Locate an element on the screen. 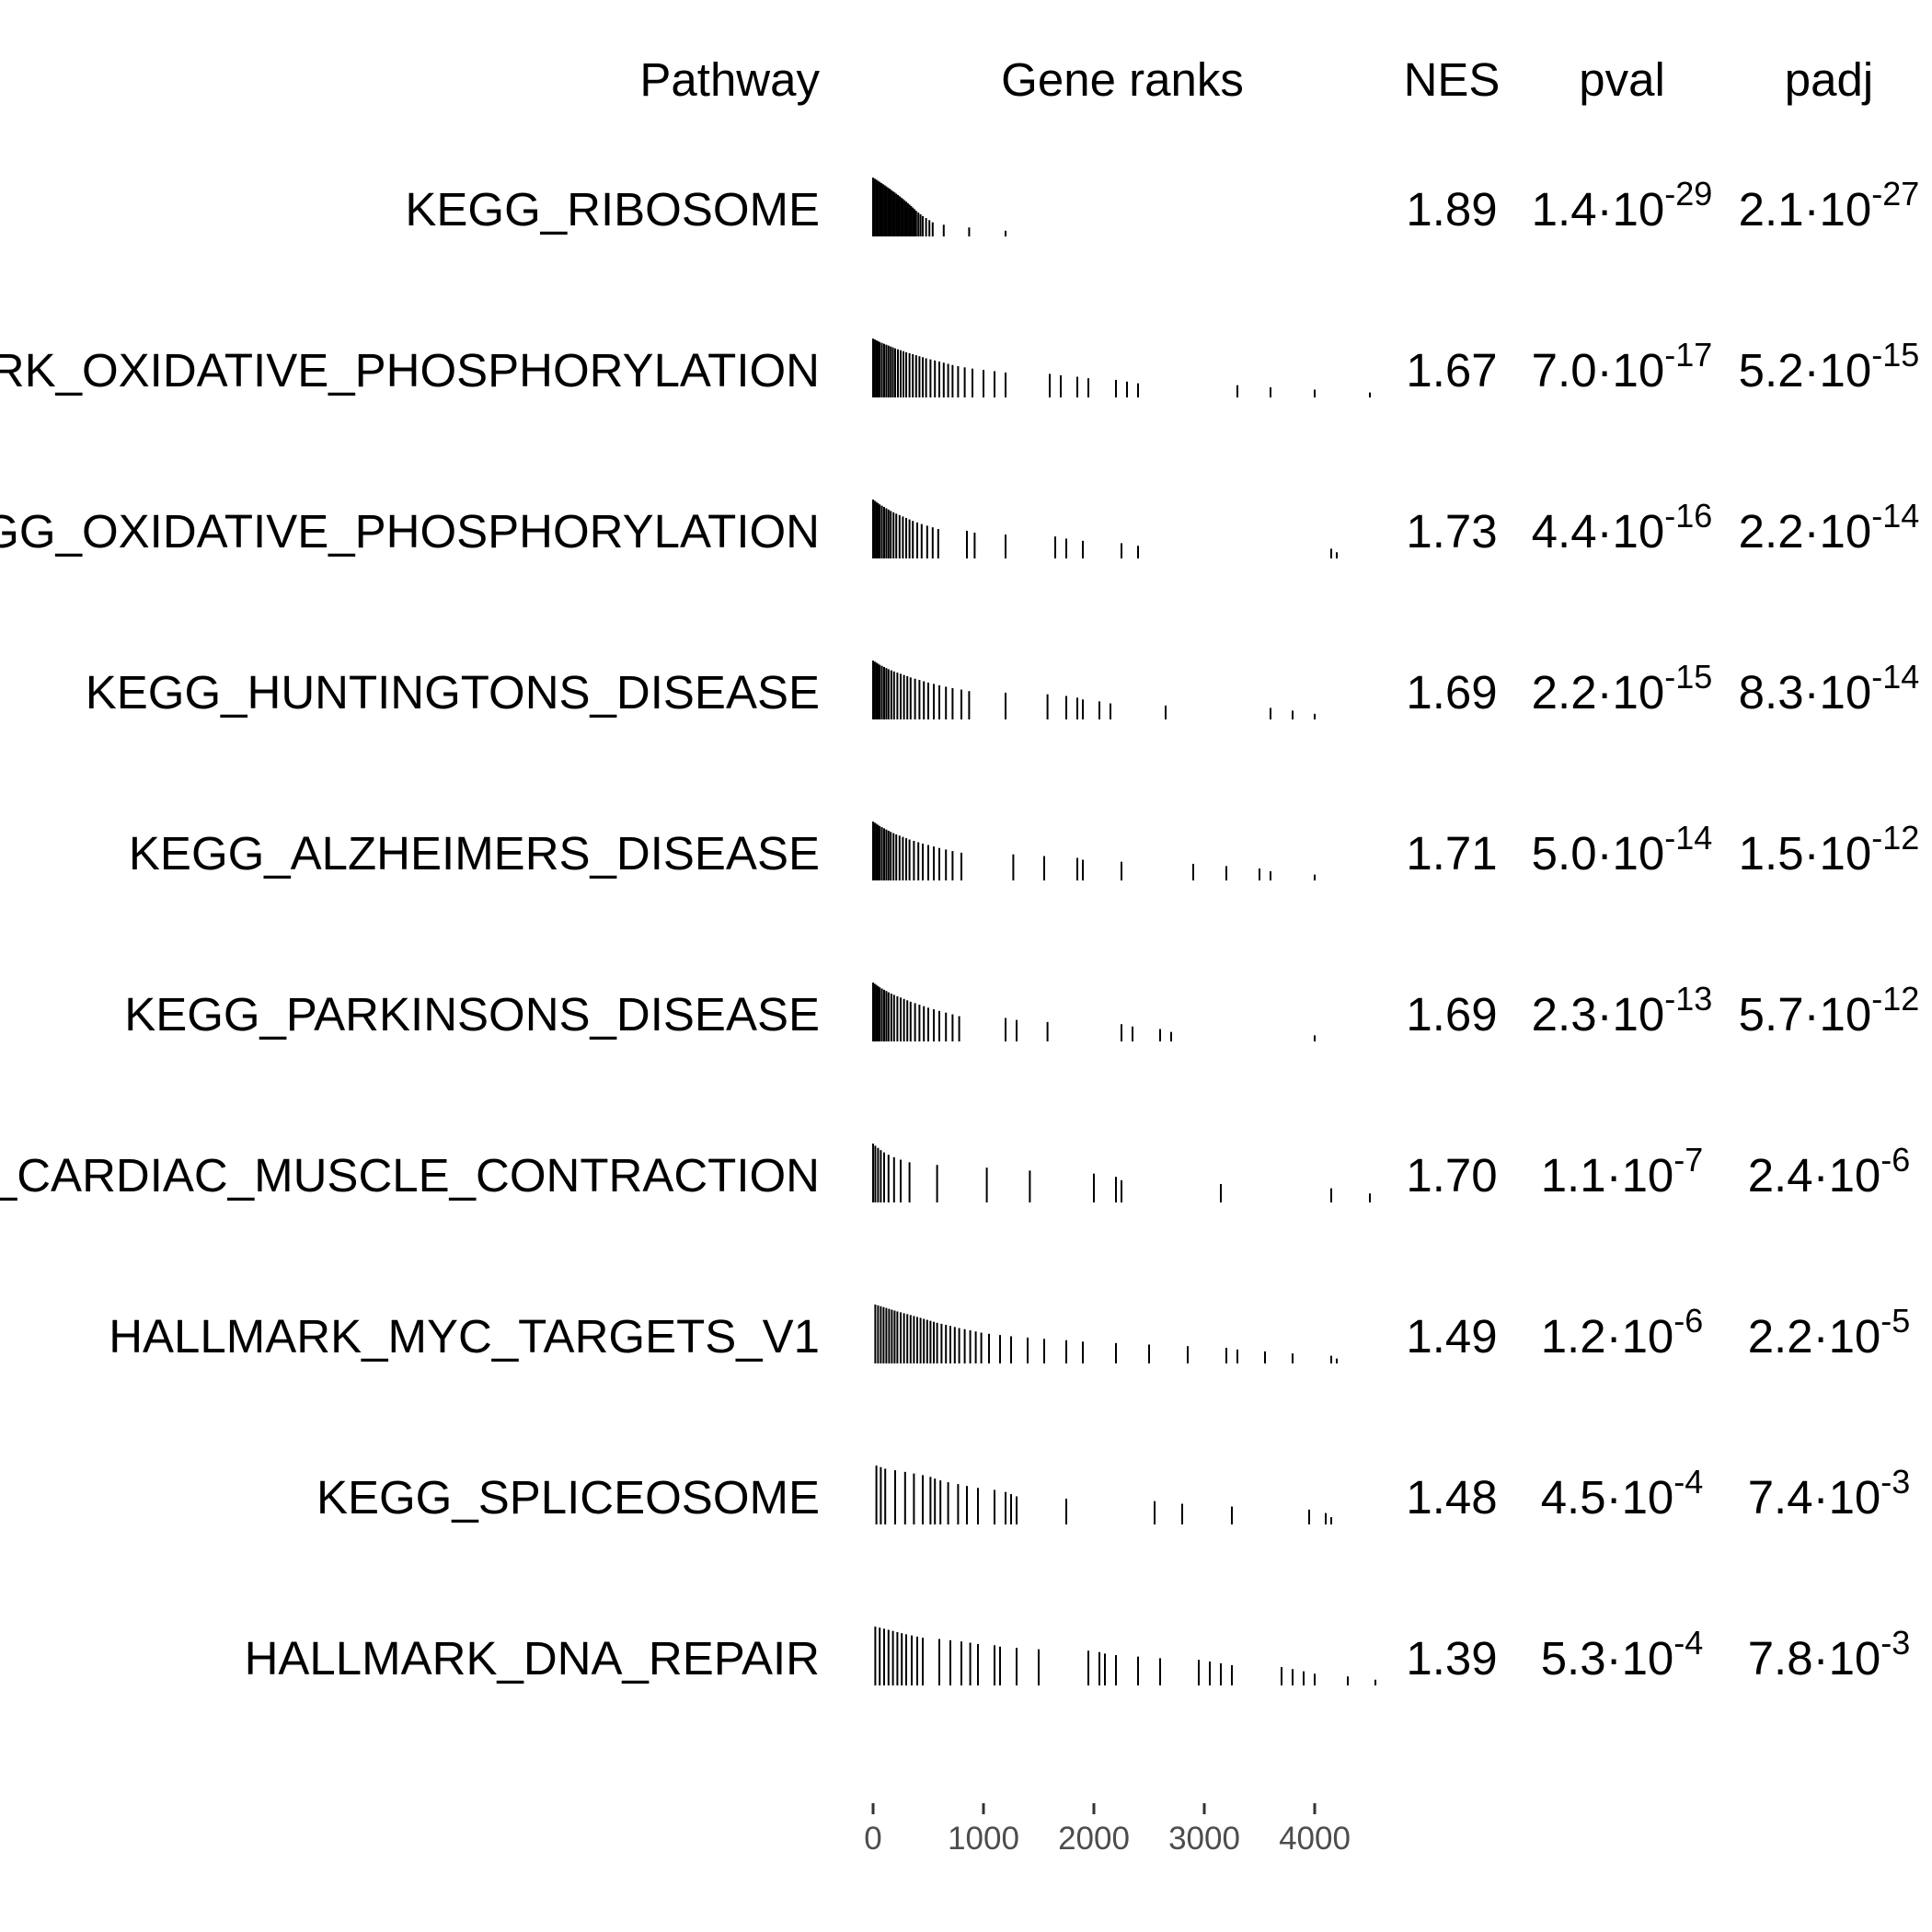 This screenshot has height=1932, width=1932. pathway-name: KEGG_PARKINSONS_DISEASE is located at coordinates (472, 1014).